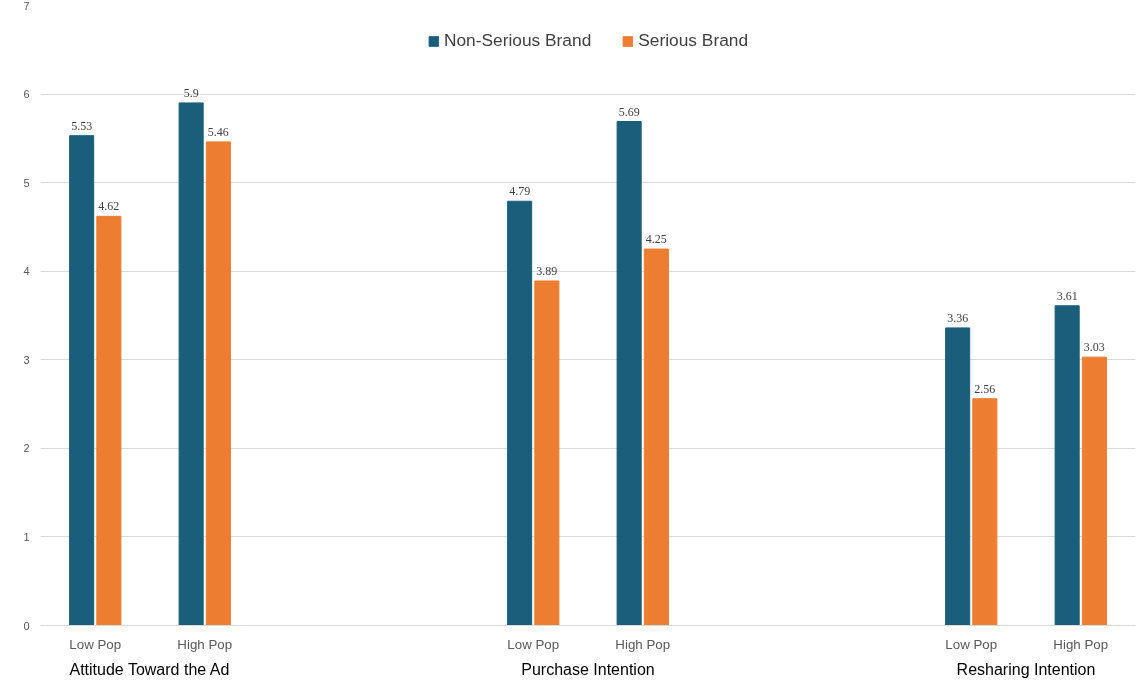  What do you see at coordinates (547, 270) in the screenshot?
I see `data-label: 3.89` at bounding box center [547, 270].